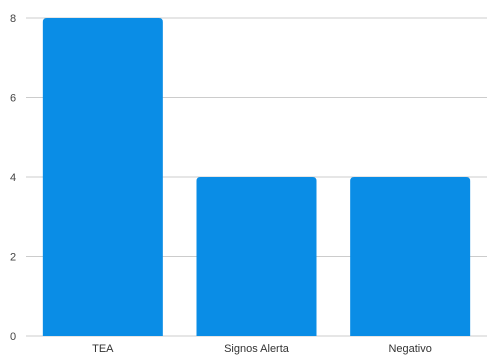 The height and width of the screenshot is (357, 487). I want to click on x-axis-labels: TEA Signos Alerta Negativo, so click(262, 349).